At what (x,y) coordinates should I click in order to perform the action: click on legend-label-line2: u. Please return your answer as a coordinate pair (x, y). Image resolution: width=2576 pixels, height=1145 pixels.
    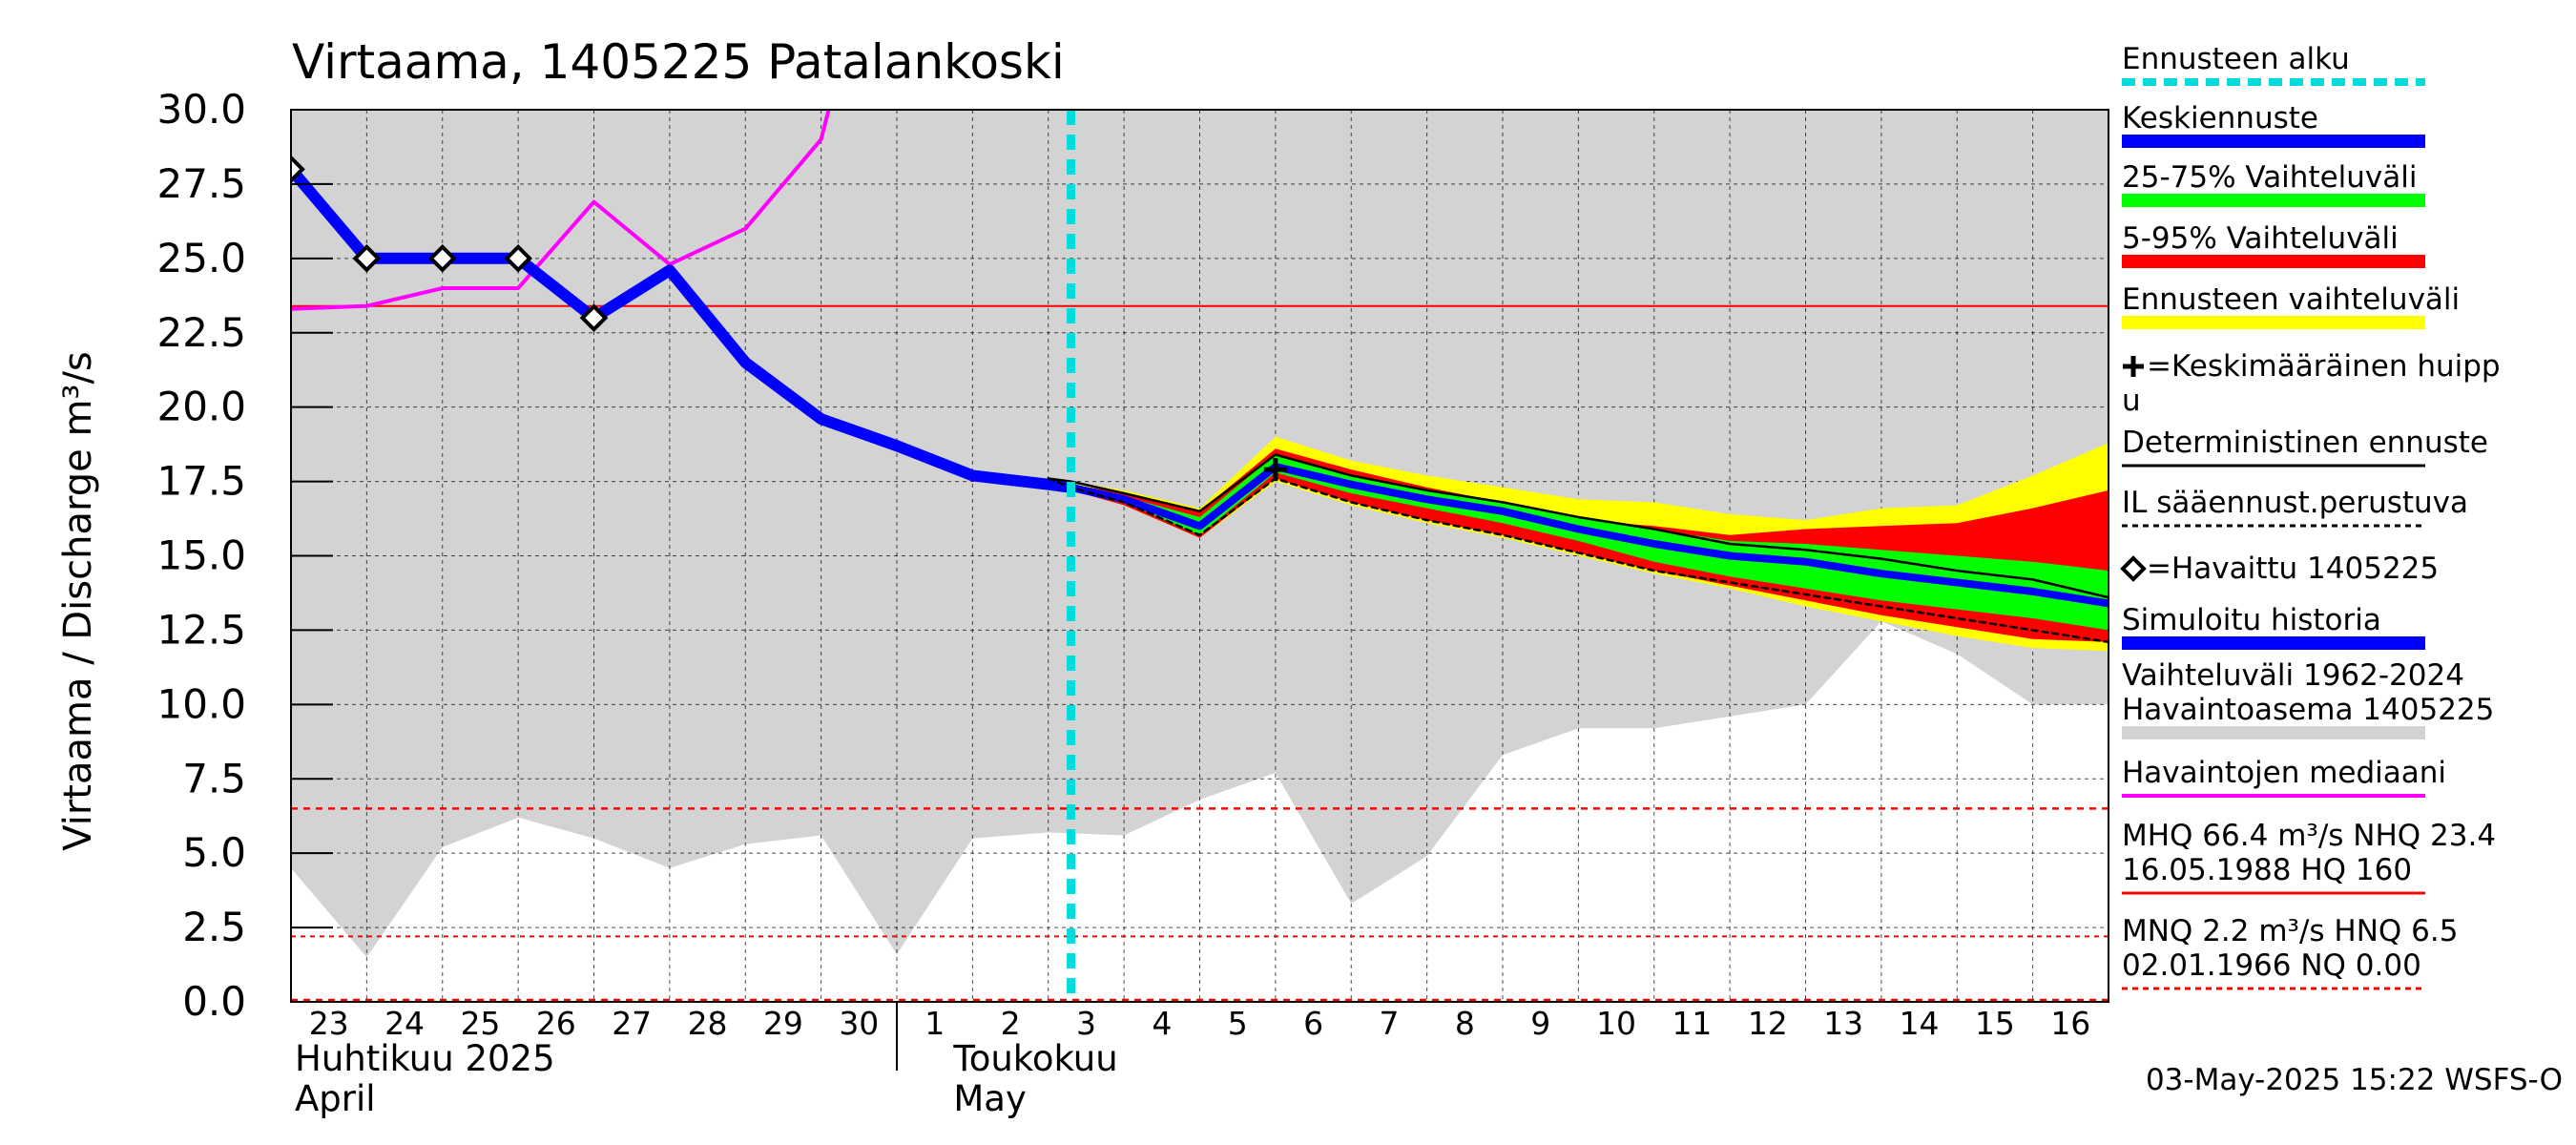
    Looking at the image, I should click on (2131, 401).